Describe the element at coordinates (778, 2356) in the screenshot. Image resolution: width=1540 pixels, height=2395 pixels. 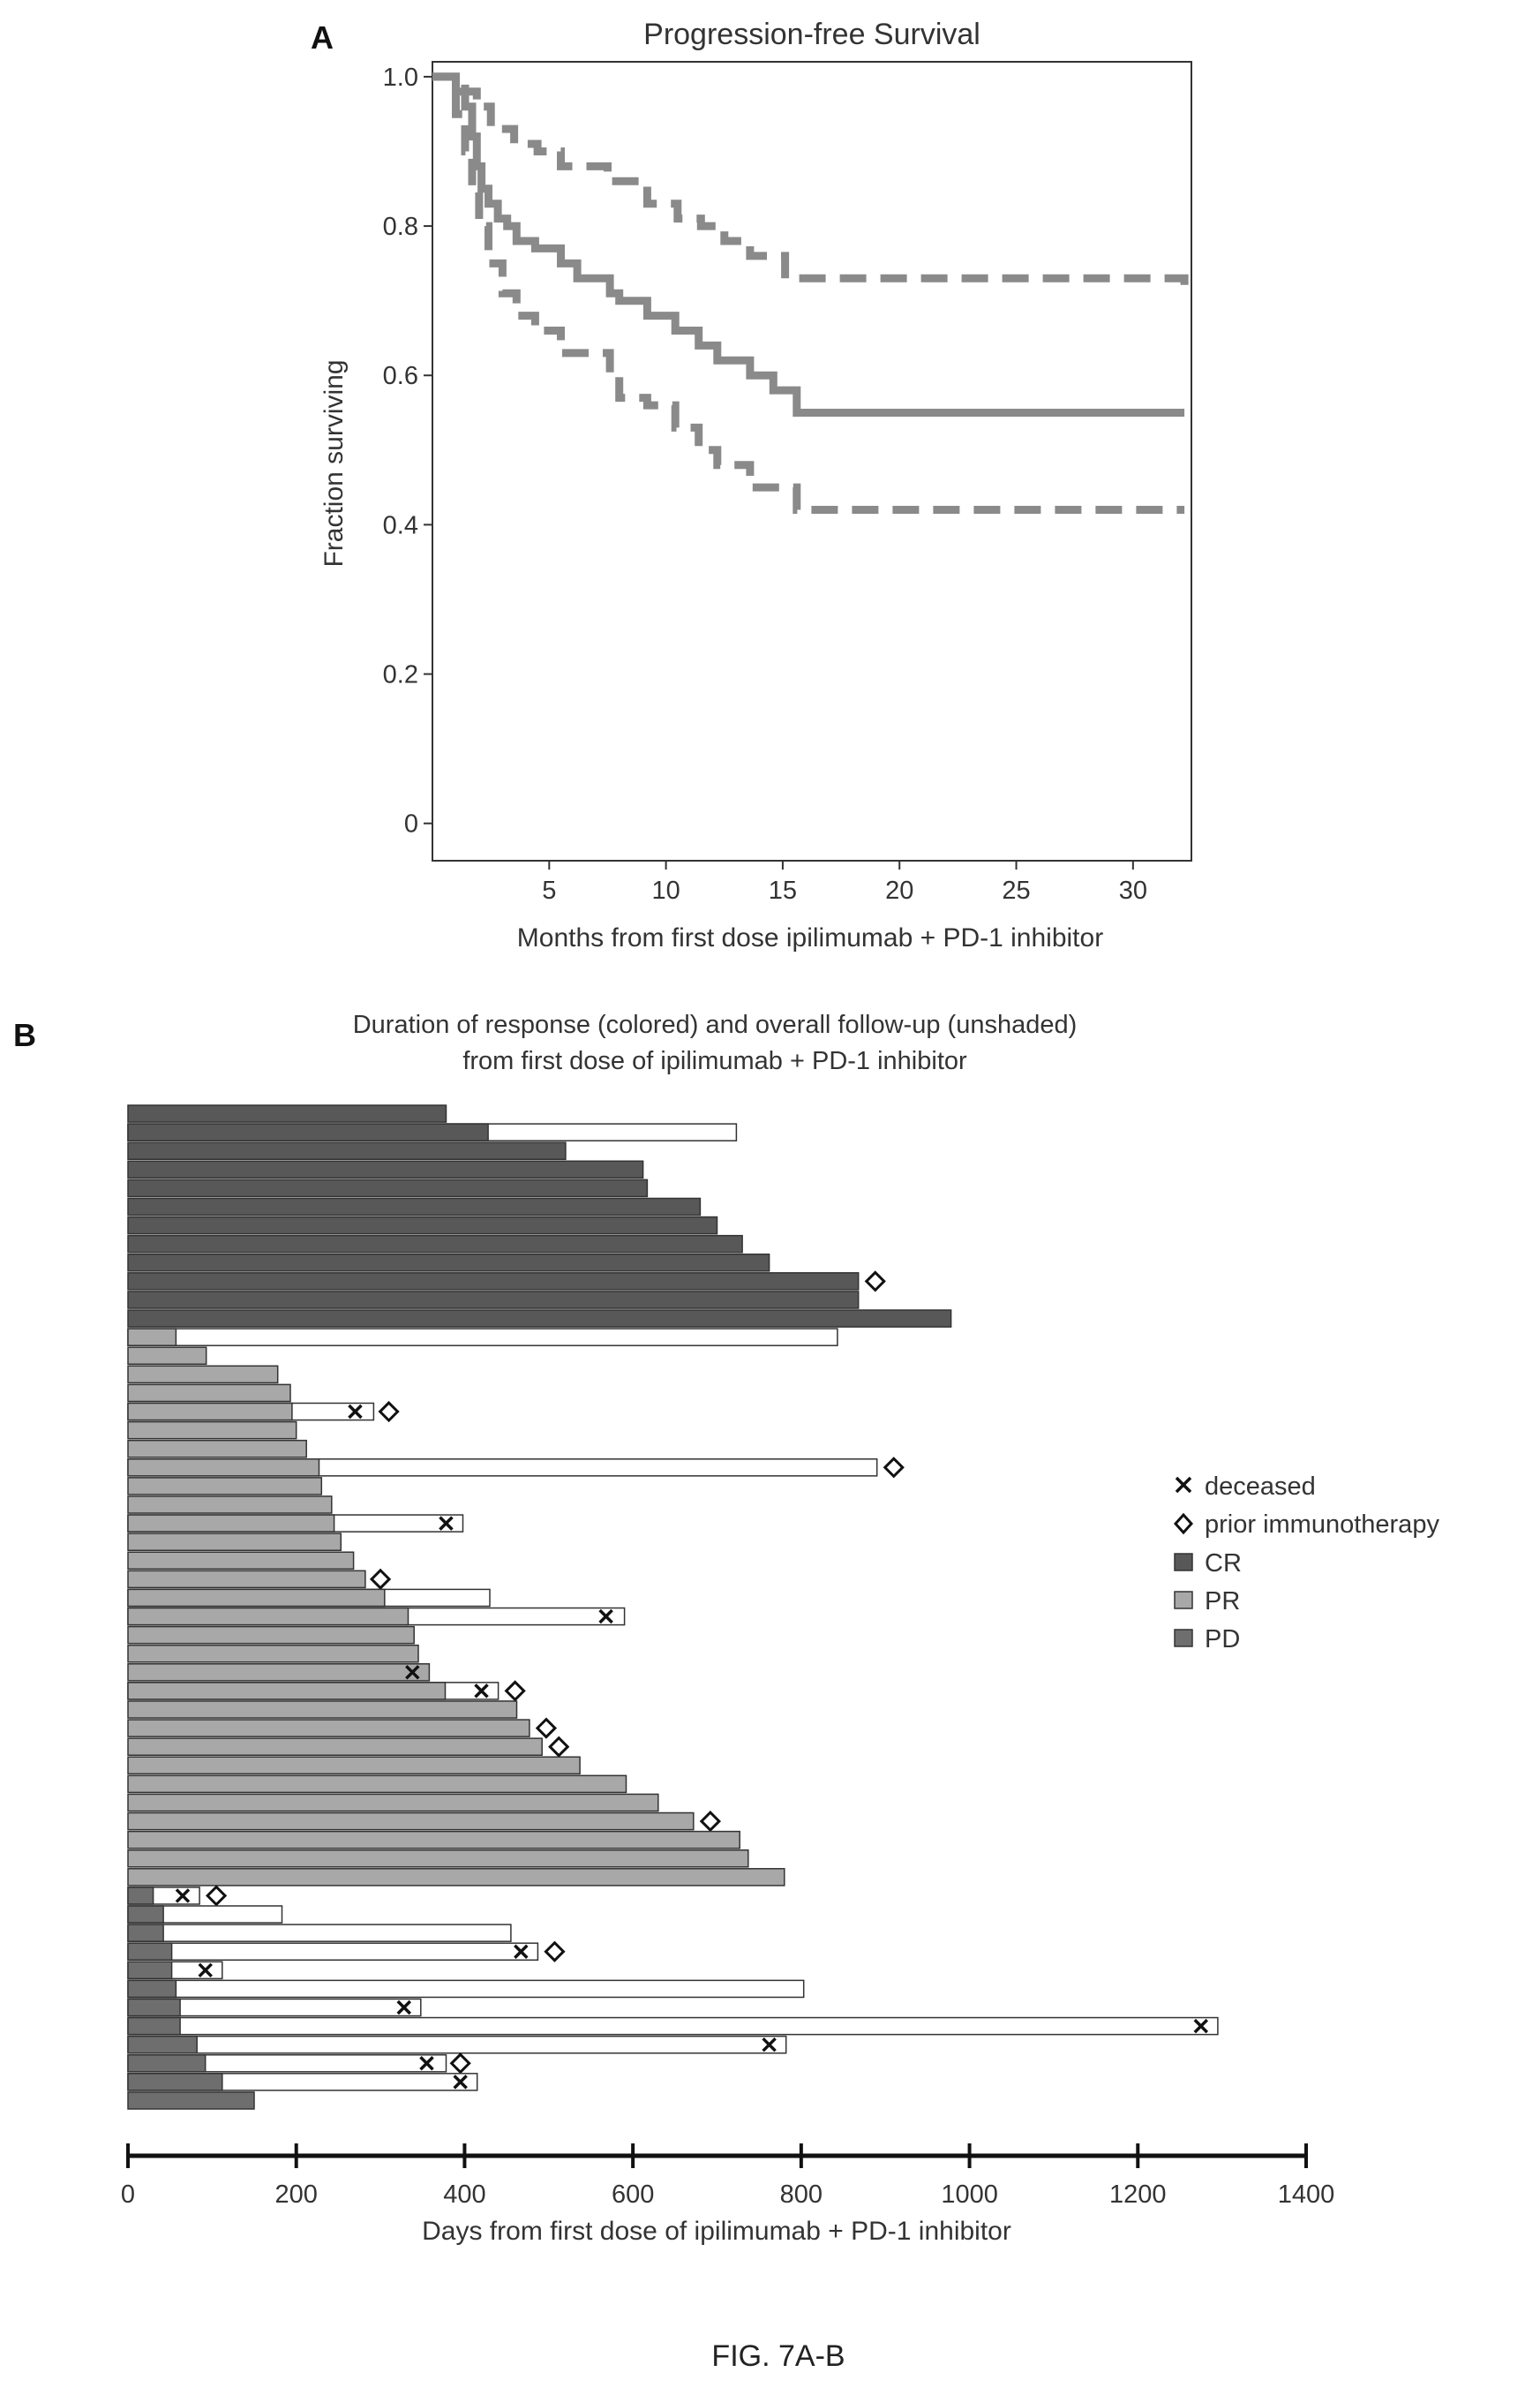
I see `figure-caption: FIG. 7A-B` at that location.